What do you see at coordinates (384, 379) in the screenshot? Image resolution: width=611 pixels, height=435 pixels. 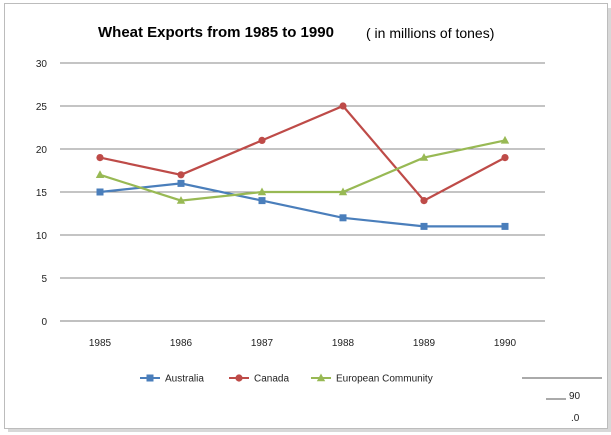 I see `legend-label: European Community` at bounding box center [384, 379].